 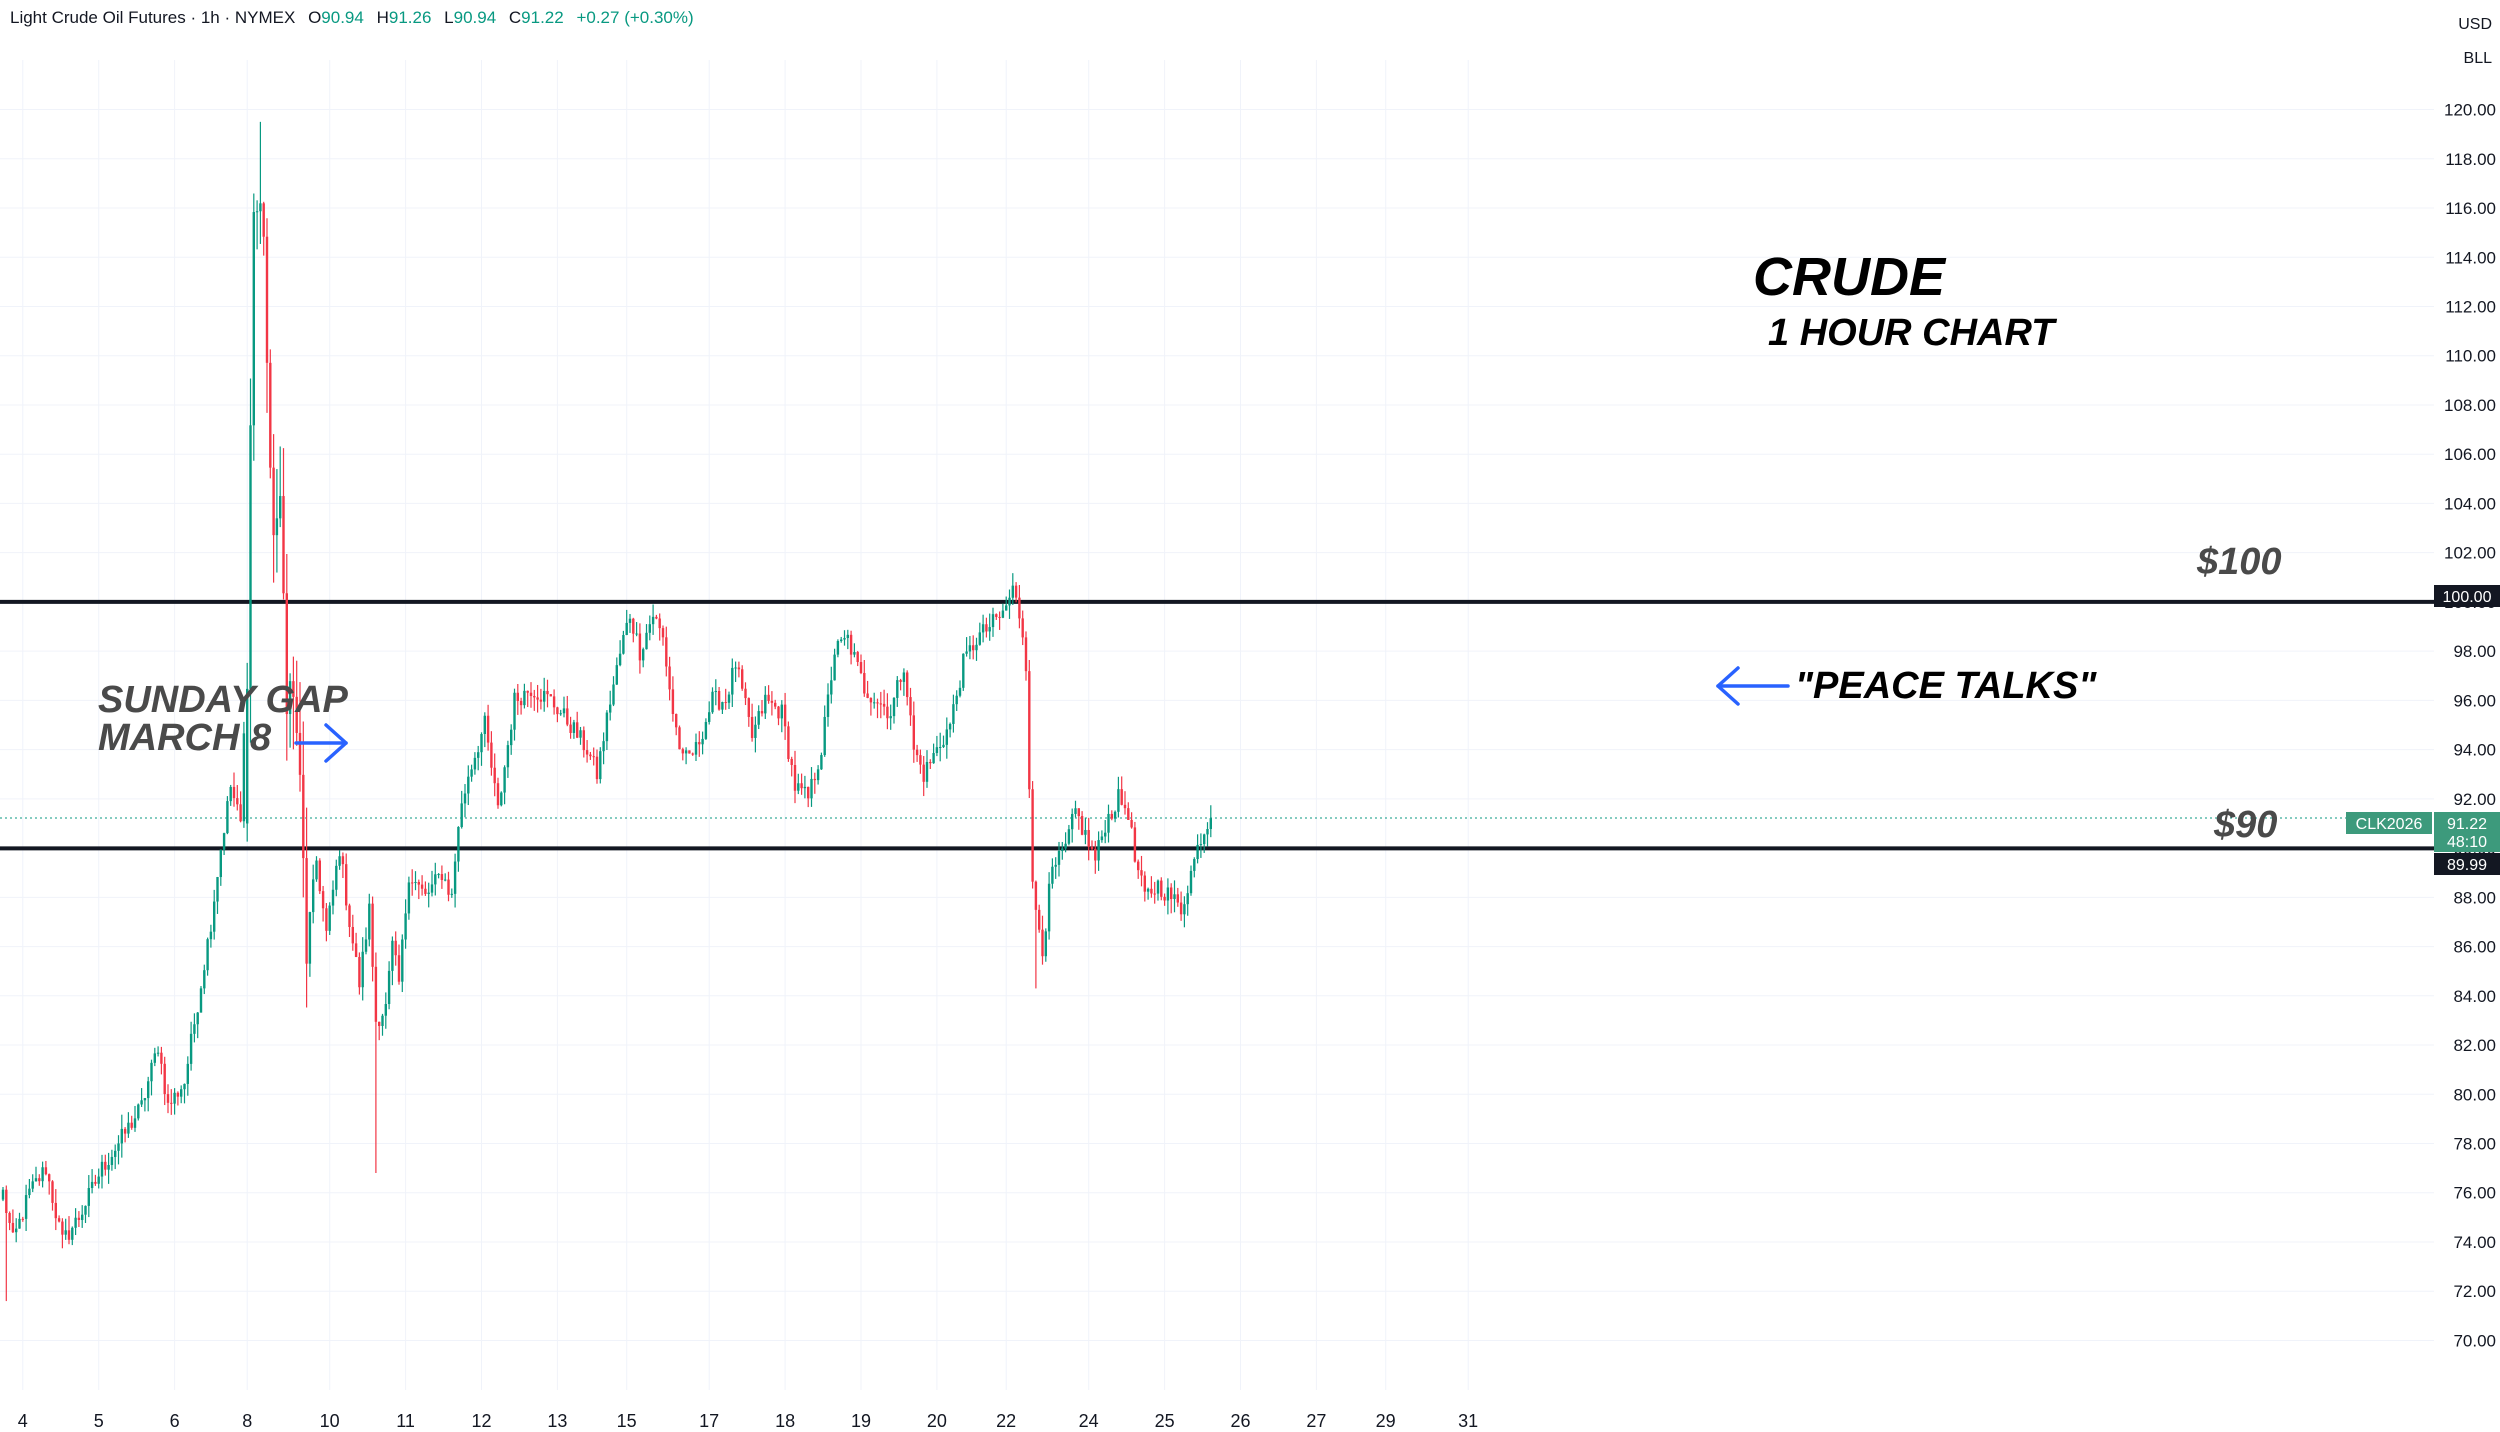 I want to click on level-100-tag-bg, so click(x=2467, y=596).